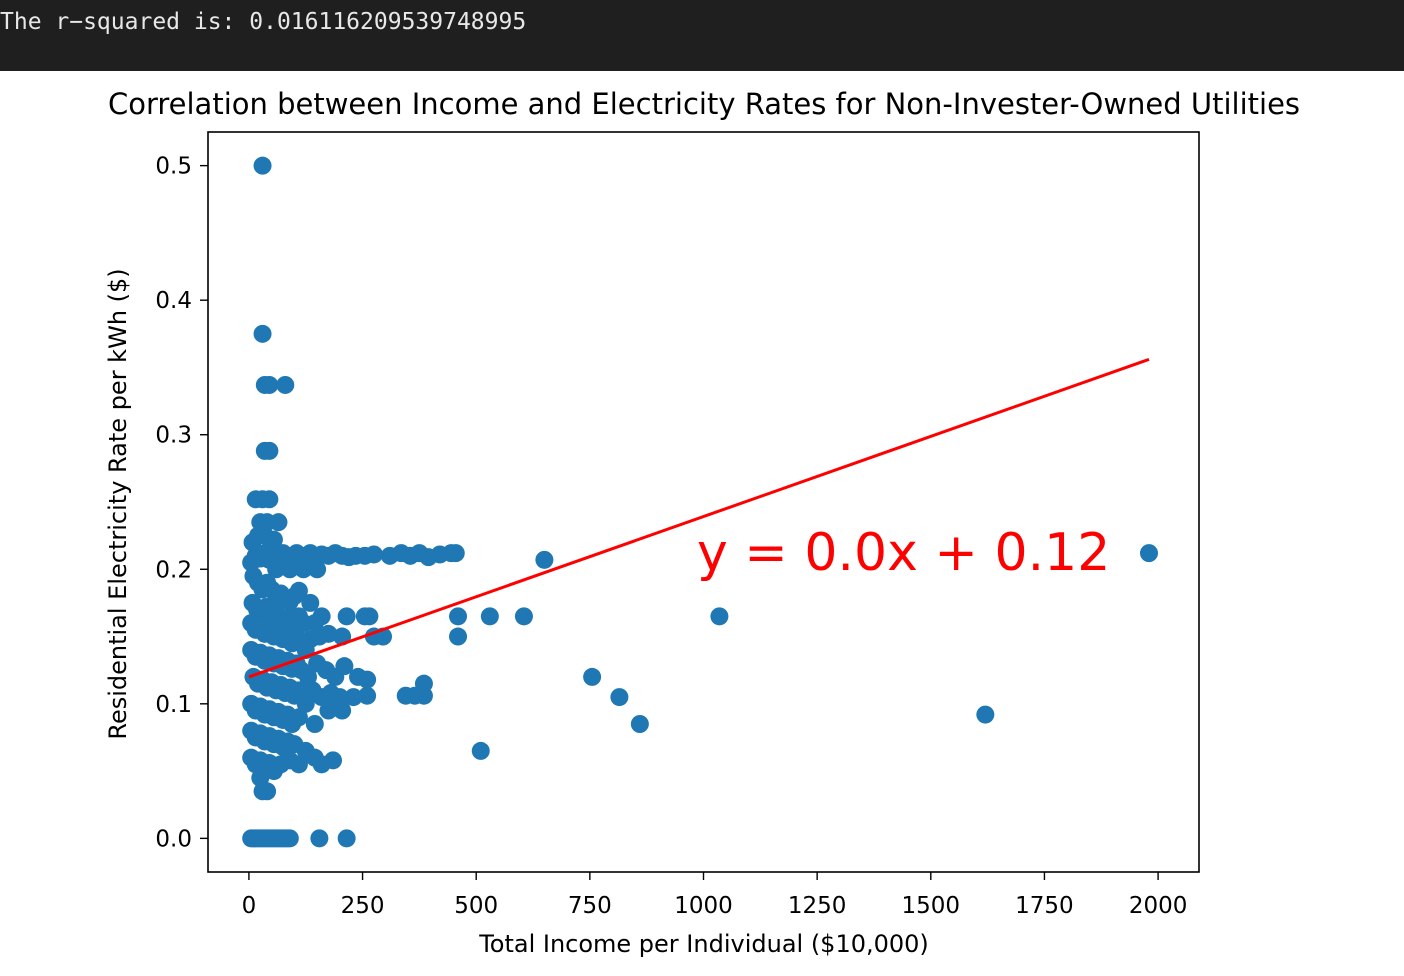  What do you see at coordinates (173, 839) in the screenshot?
I see `y-tick-label: 0.0` at bounding box center [173, 839].